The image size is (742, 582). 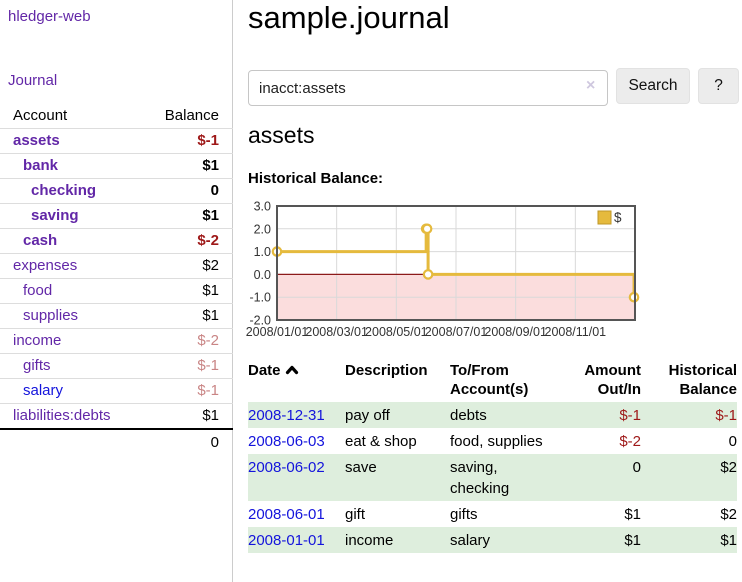 I want to click on column-header-amount: Amount Out/In, so click(x=612, y=380).